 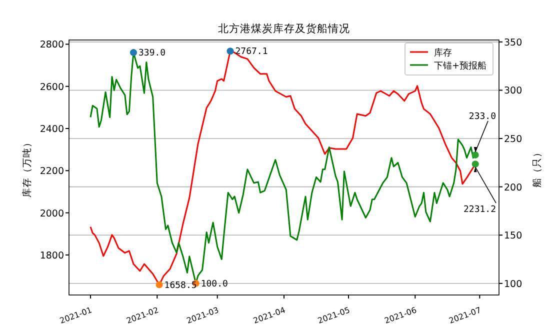 What do you see at coordinates (52, 214) in the screenshot?
I see `y-tick-label: 2000` at bounding box center [52, 214].